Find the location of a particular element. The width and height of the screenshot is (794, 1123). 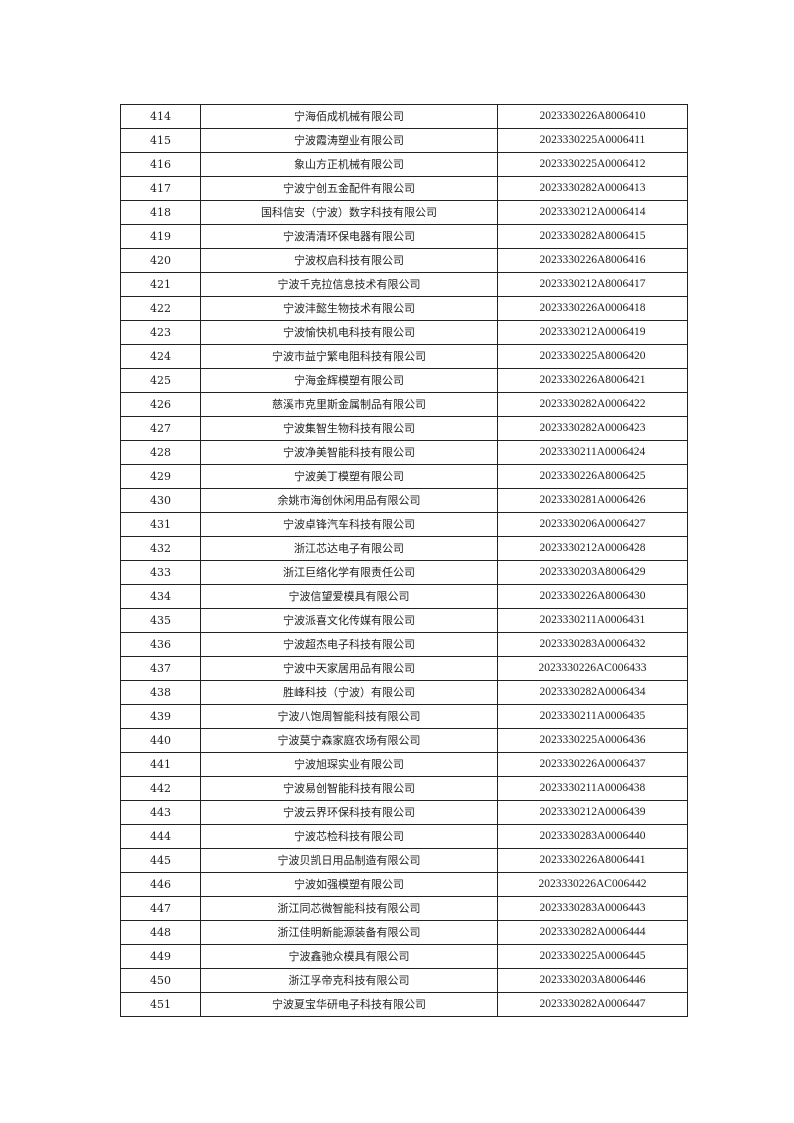

table-row: 449 宁波鑫驰众模具有限公司 2023330225A0006445 is located at coordinates (404, 956).